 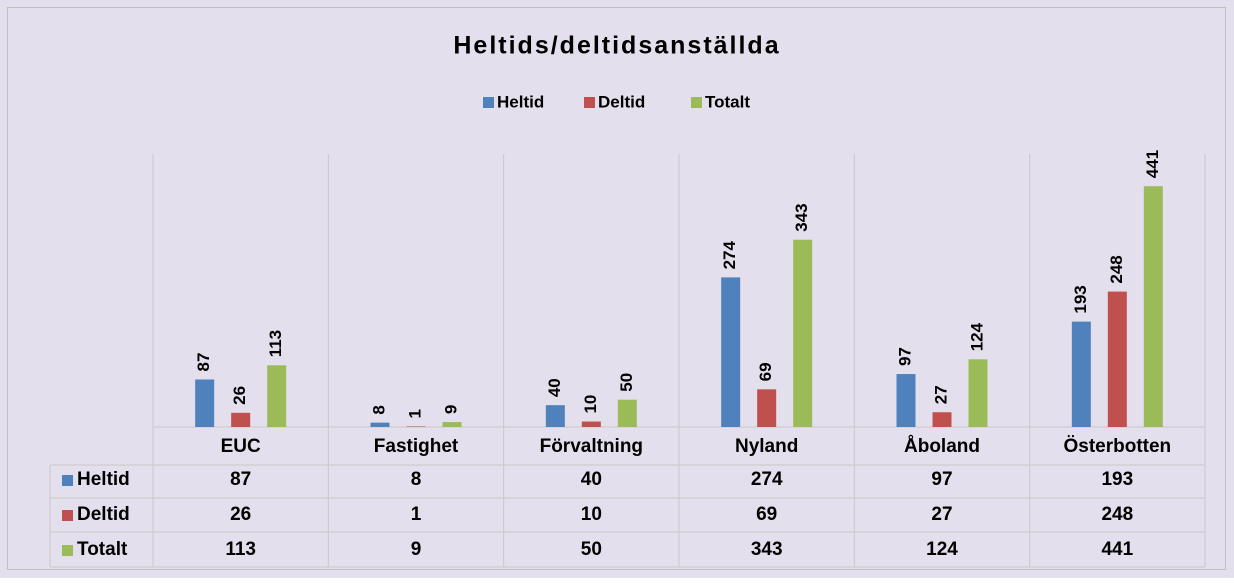 What do you see at coordinates (103, 514) in the screenshot?
I see `table-row-label: Deltid` at bounding box center [103, 514].